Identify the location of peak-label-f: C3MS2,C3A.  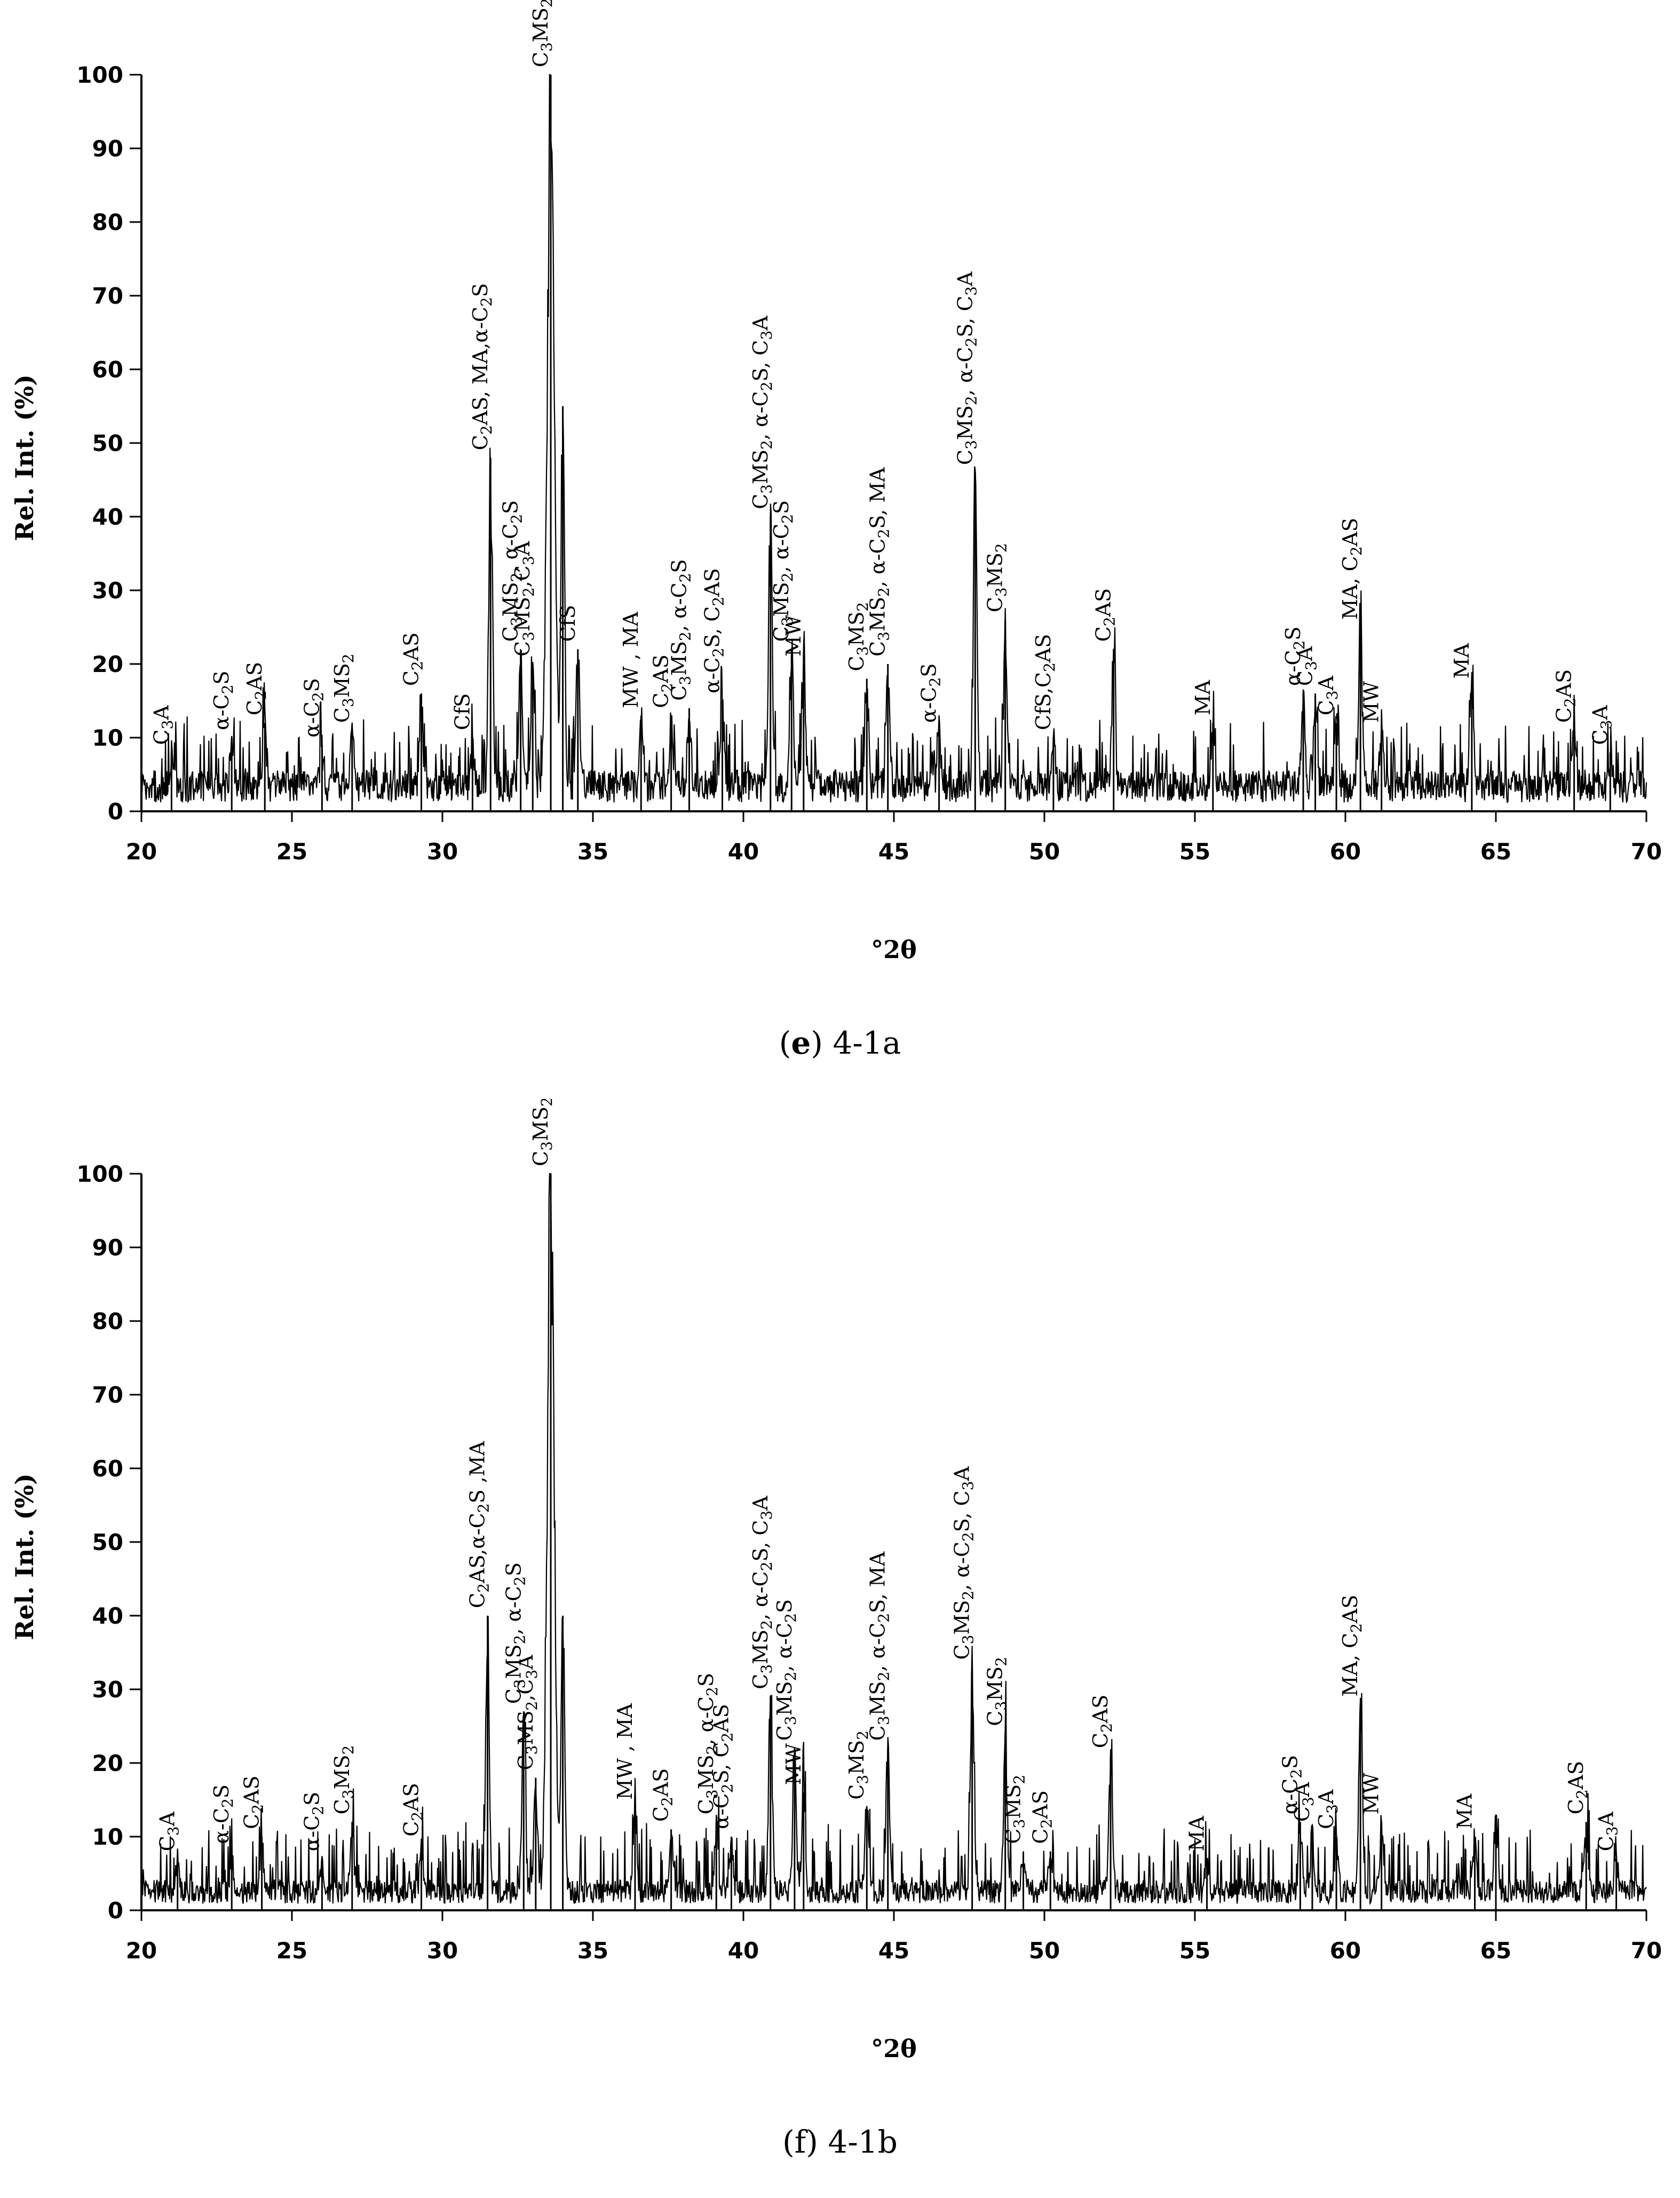
(527, 1712).